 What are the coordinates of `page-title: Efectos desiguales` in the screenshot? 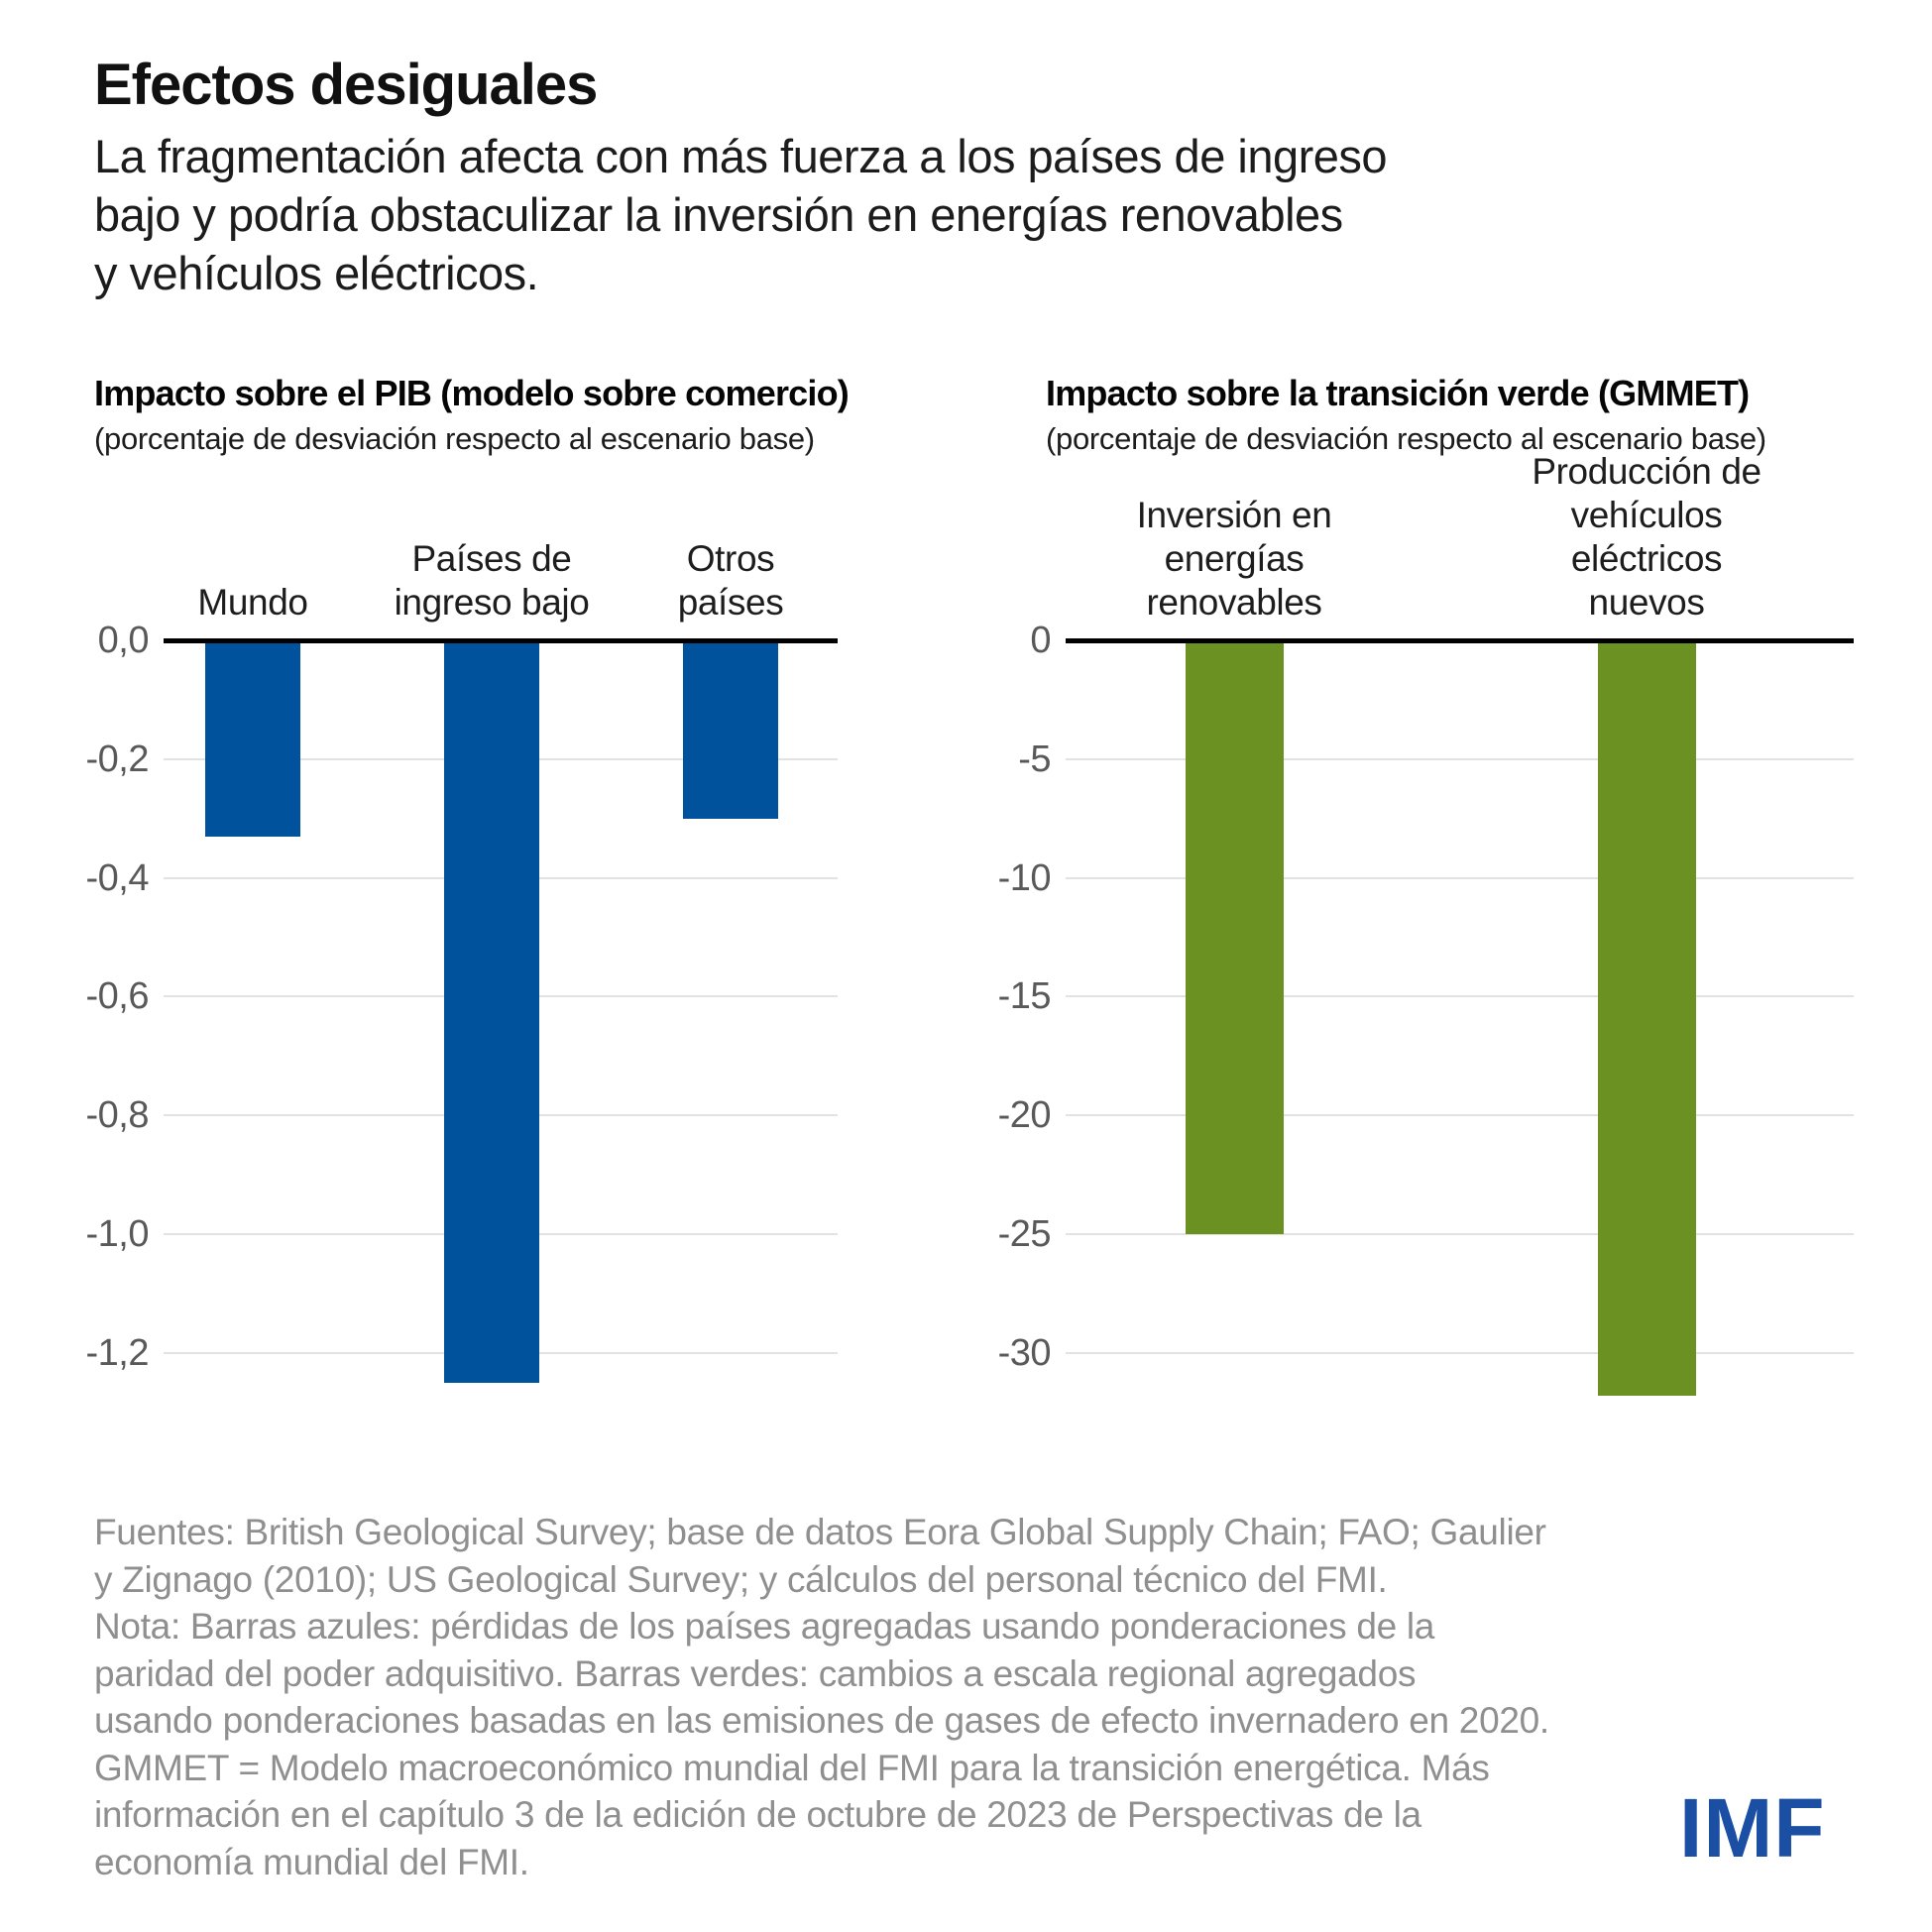 It's located at (346, 85).